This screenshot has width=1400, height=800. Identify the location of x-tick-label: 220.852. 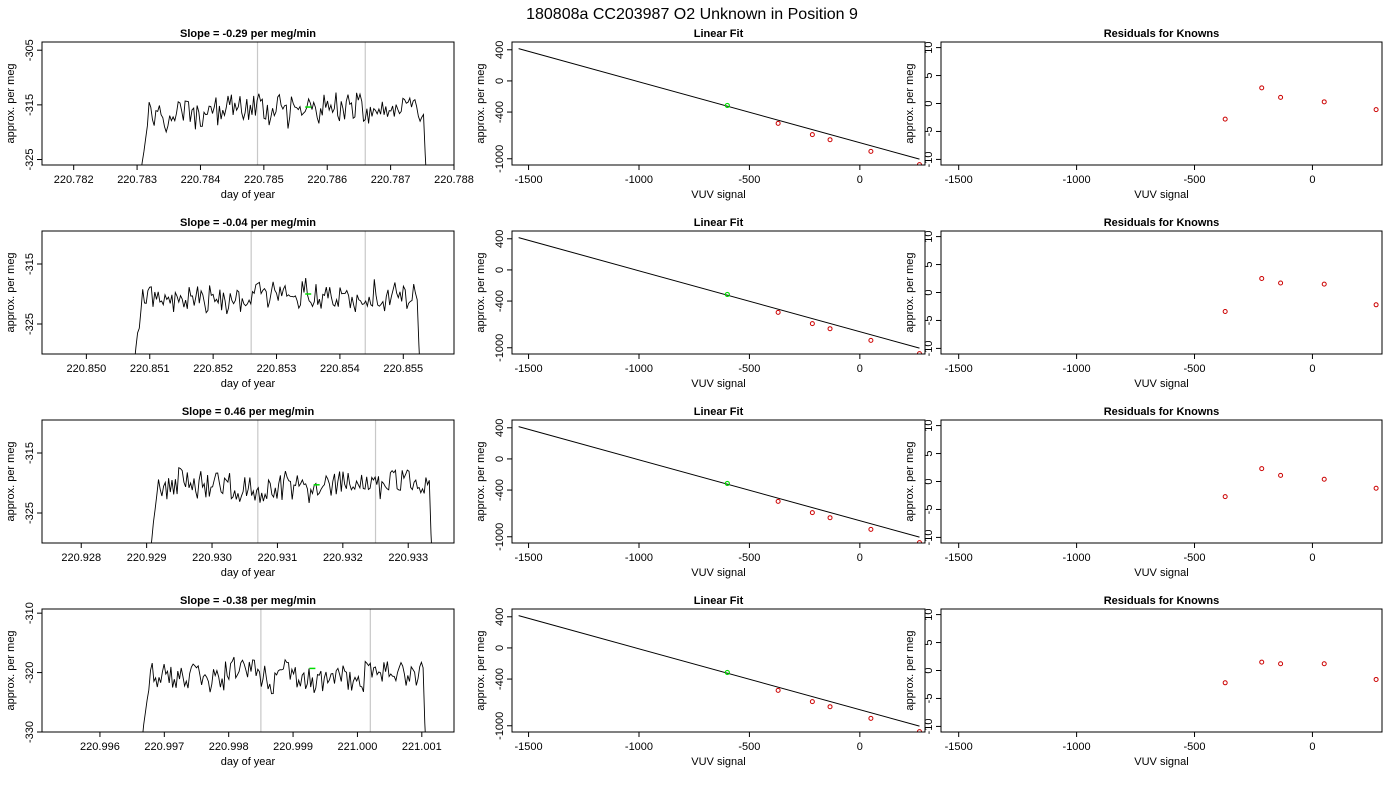
(213, 369).